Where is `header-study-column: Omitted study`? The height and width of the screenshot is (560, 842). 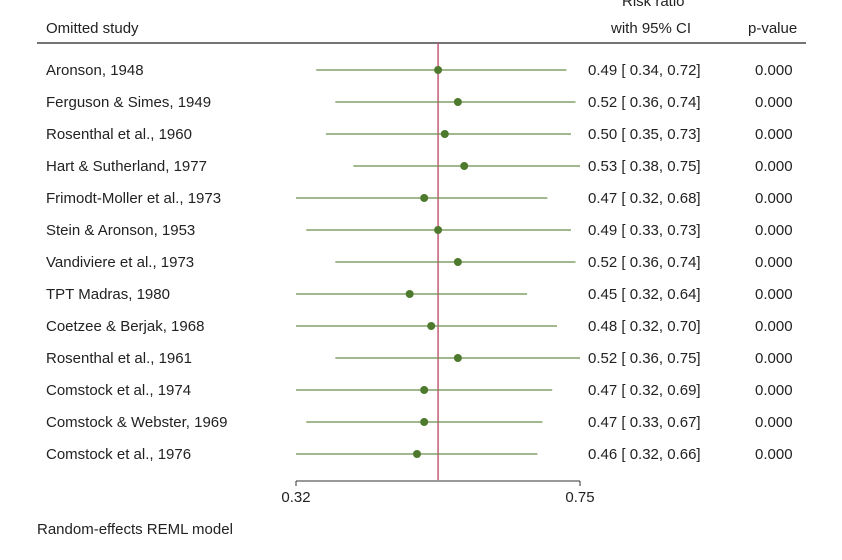
header-study-column: Omitted study is located at coordinates (92, 28).